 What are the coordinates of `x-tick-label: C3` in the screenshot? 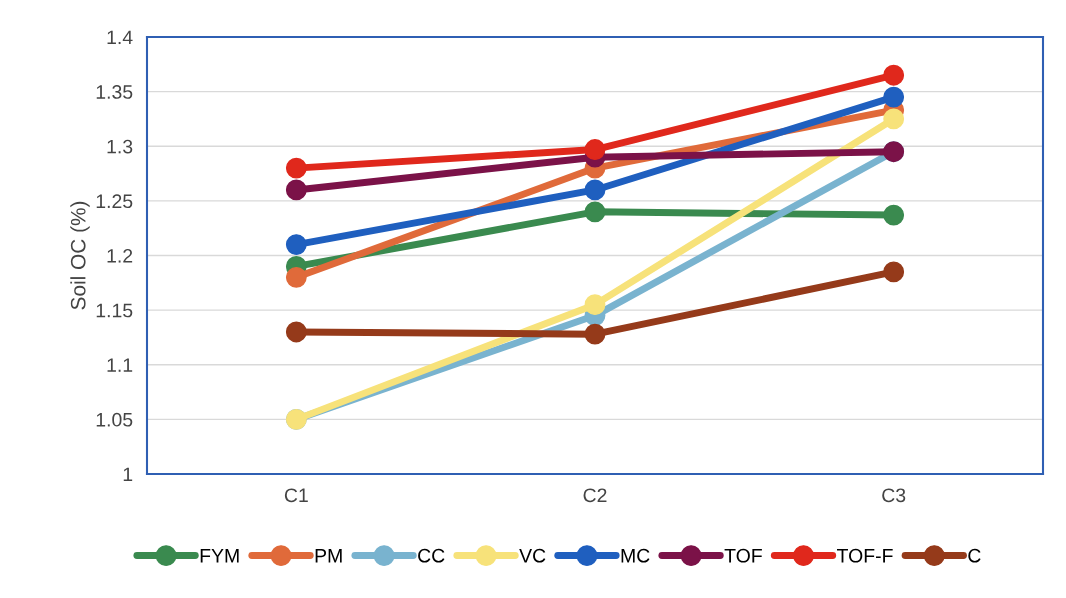 It's located at (894, 495).